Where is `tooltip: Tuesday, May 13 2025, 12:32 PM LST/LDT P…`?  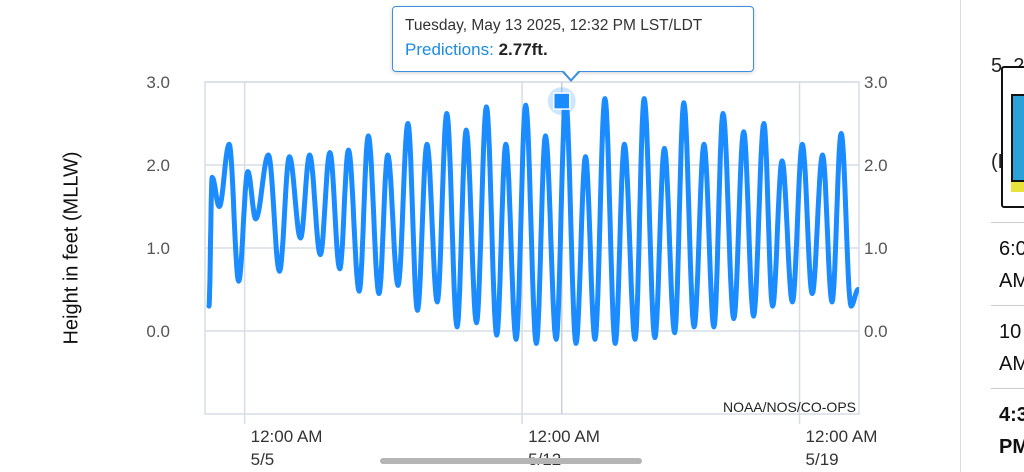
tooltip: Tuesday, May 13 2025, 12:32 PM LST/LDT P… is located at coordinates (573, 39).